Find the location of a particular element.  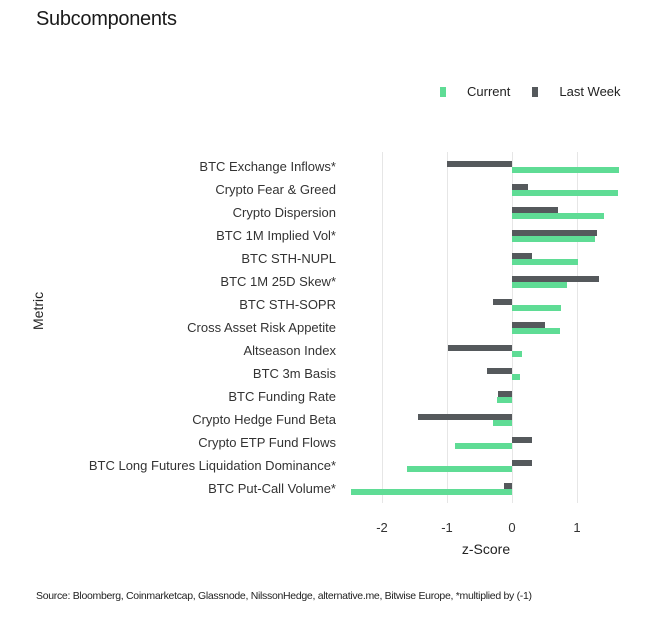

y-tick-label: BTC STH-NUPL is located at coordinates (288, 258).